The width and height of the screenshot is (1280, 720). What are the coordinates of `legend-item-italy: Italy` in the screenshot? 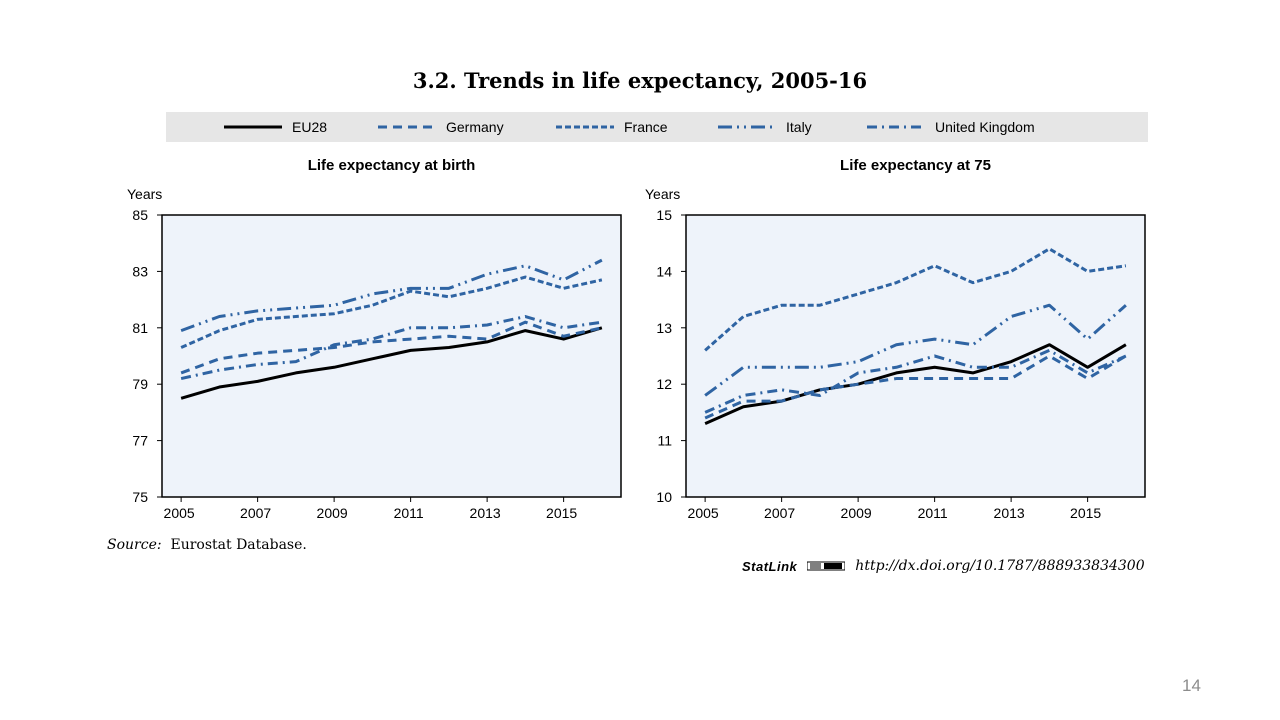 It's located at (765, 127).